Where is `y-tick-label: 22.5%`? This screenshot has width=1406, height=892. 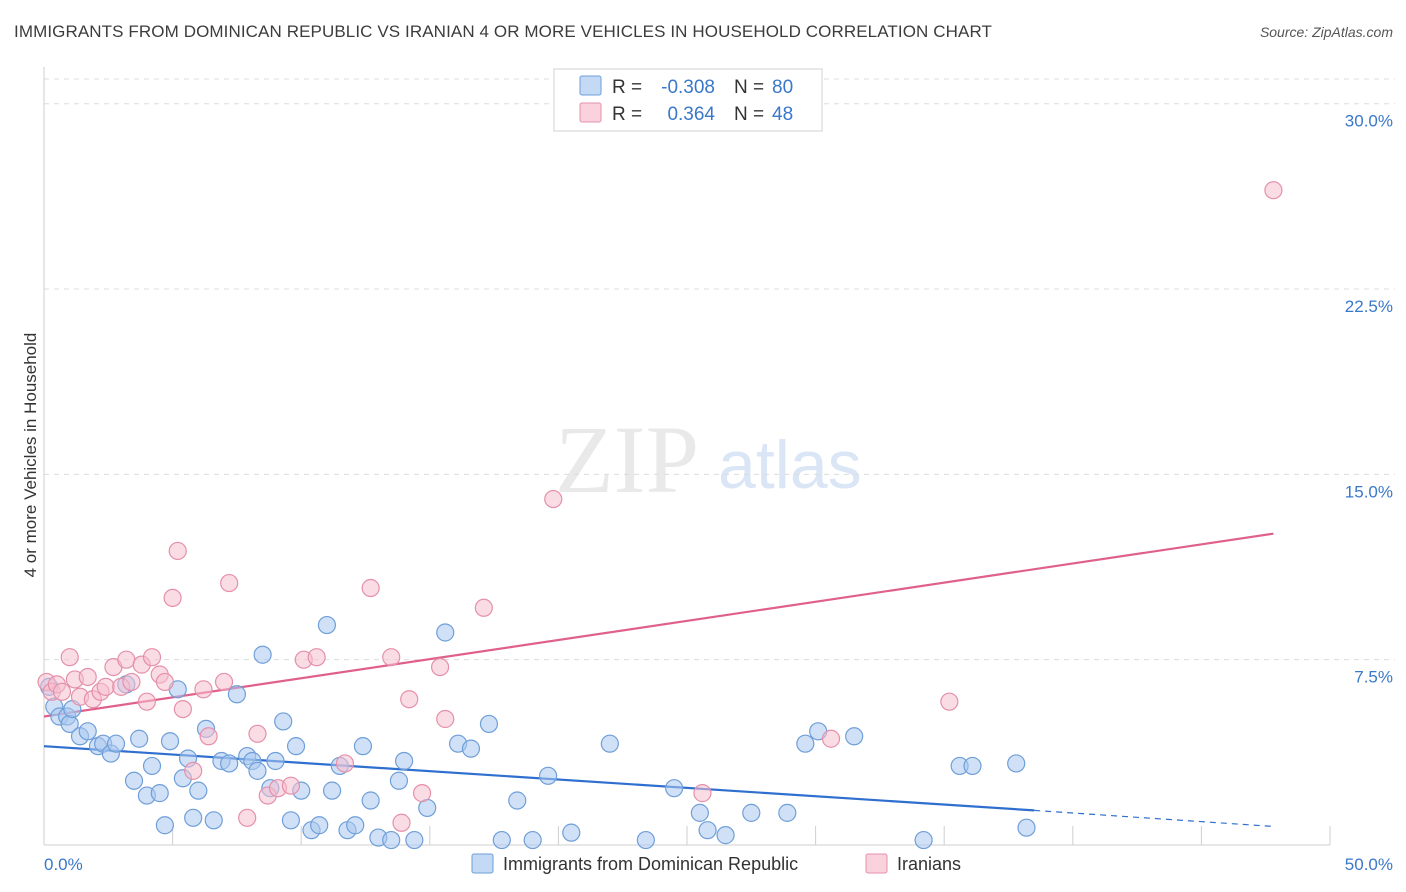
y-tick-label: 22.5% is located at coordinates (1369, 306).